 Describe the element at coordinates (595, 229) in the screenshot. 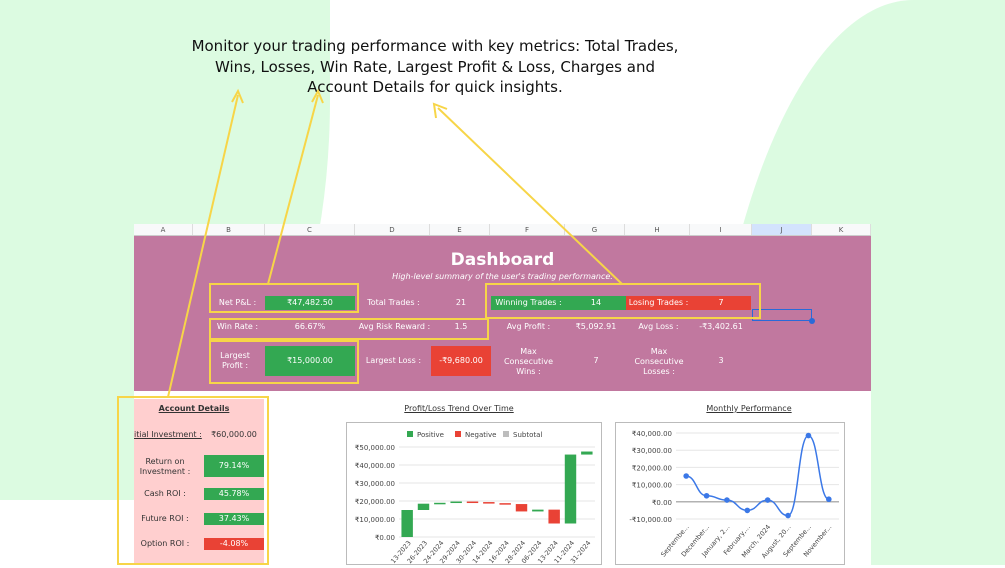

I see `column-g: G` at that location.